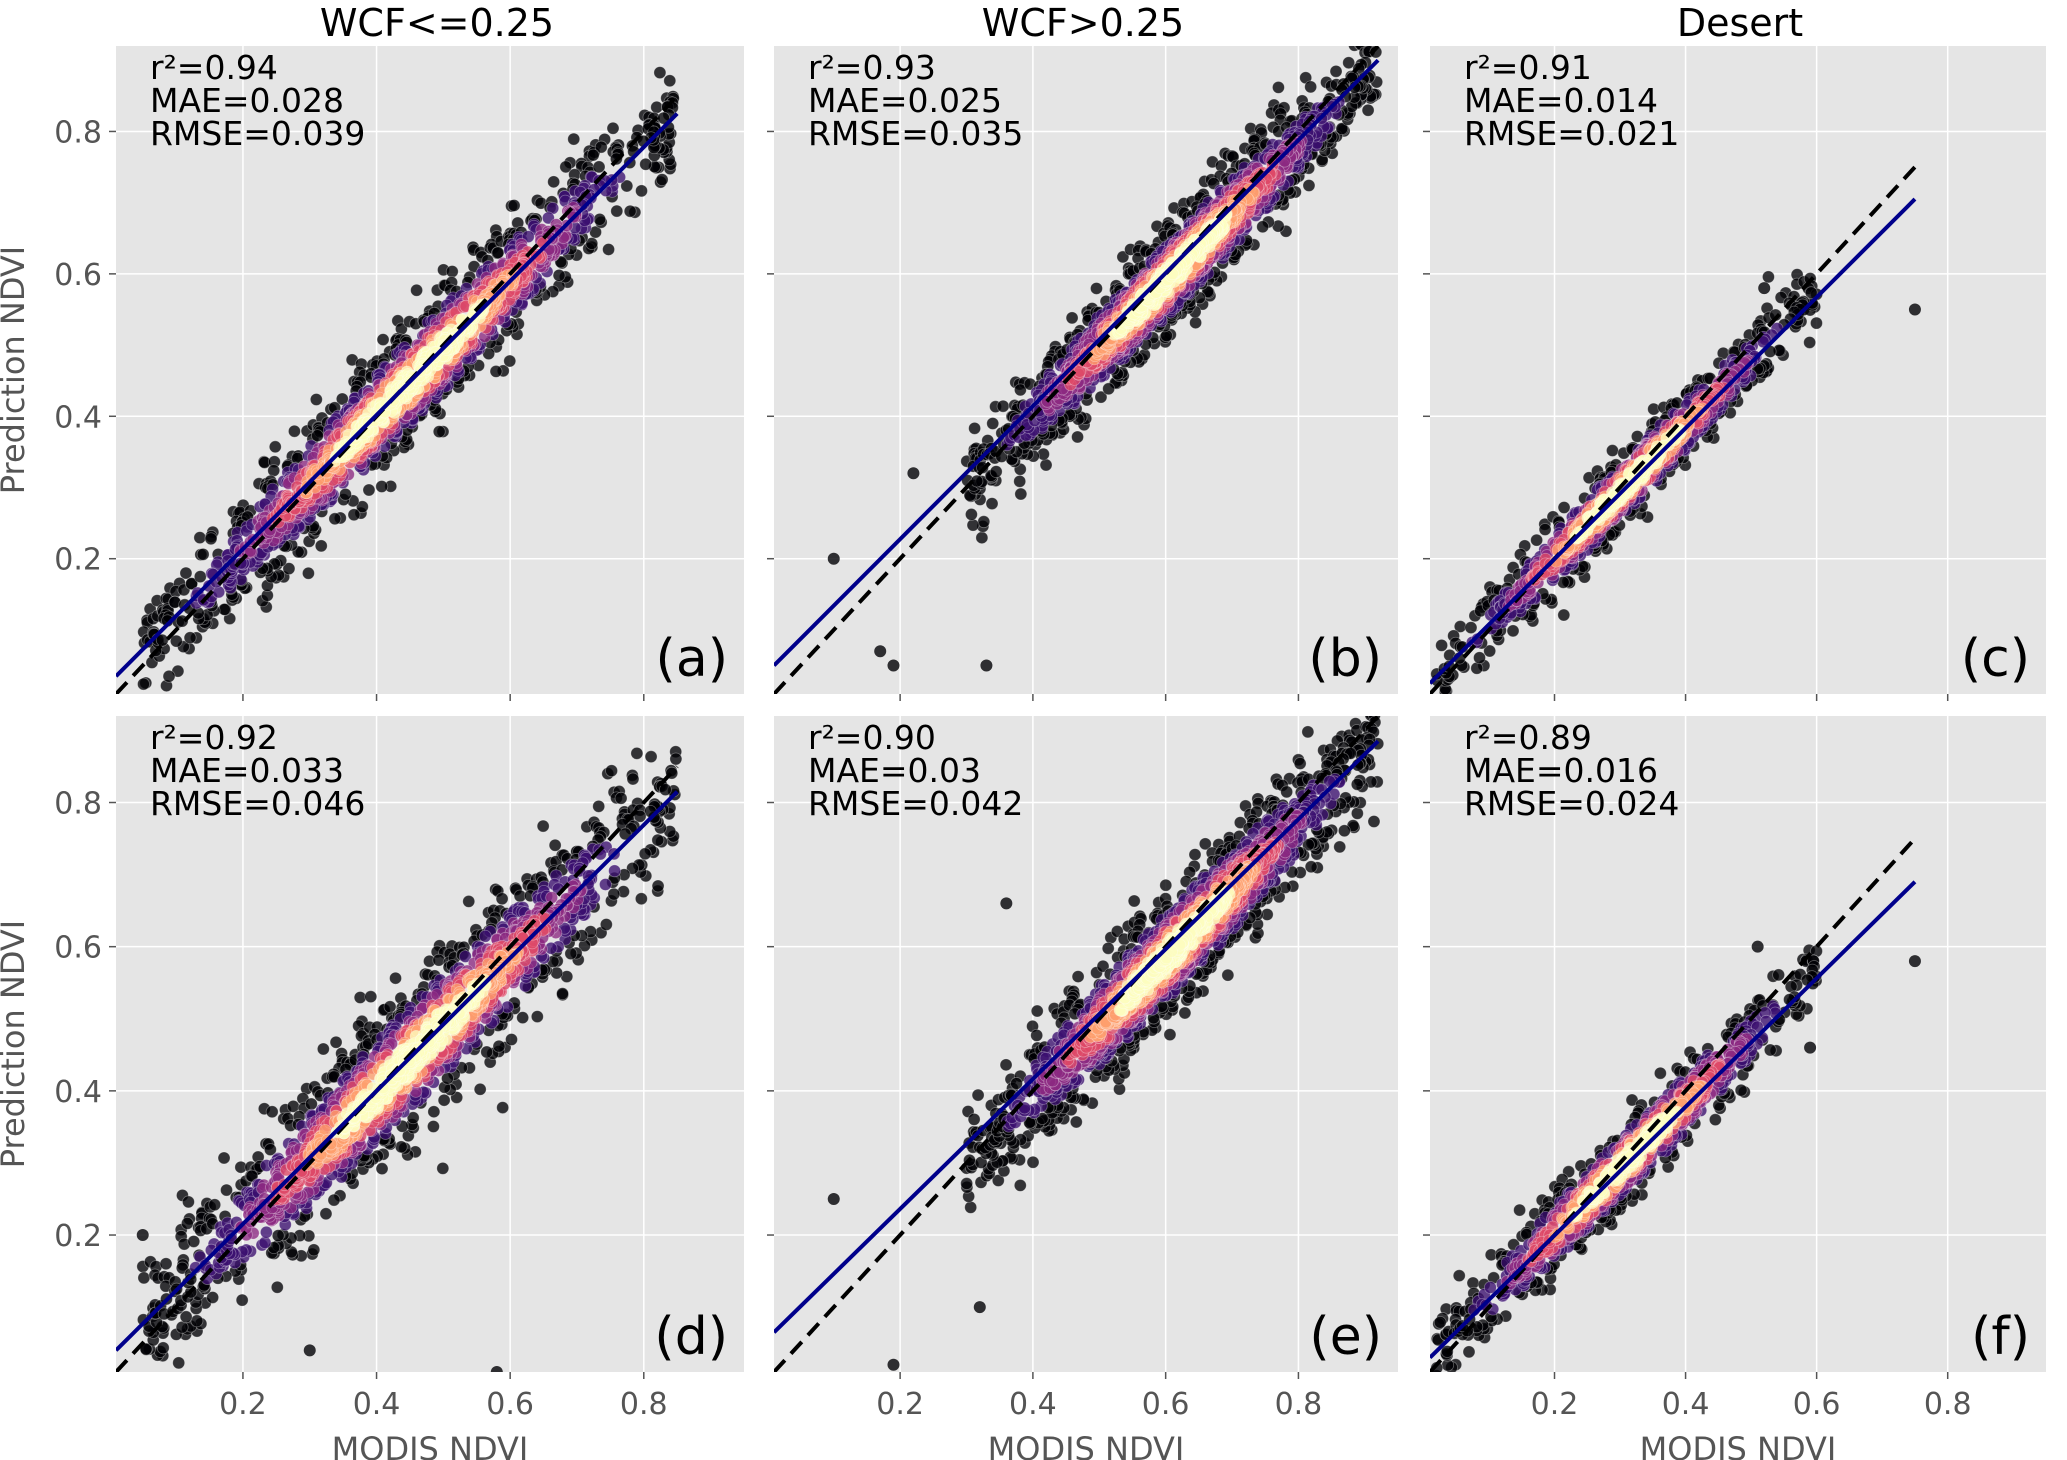 The width and height of the screenshot is (2067, 1460). Describe the element at coordinates (1995, 659) in the screenshot. I see `panel-label: (c)` at that location.